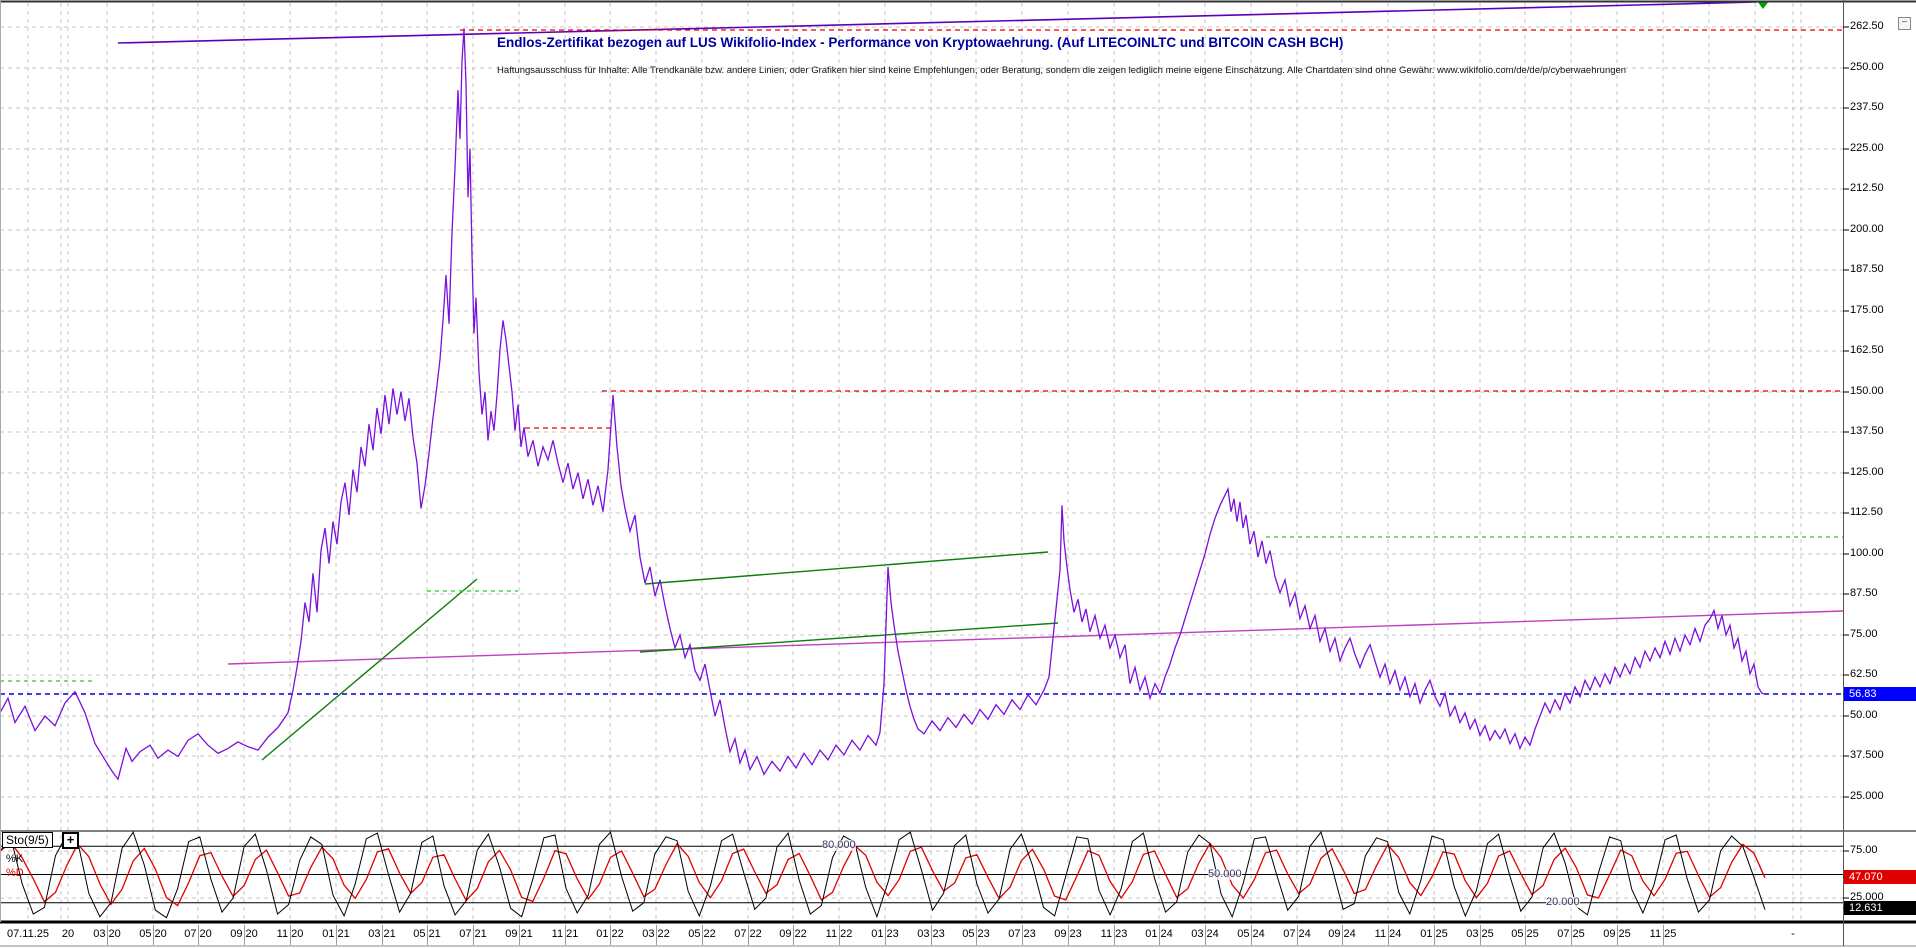  I want to click on signal-marker-icon, so click(1763, 5).